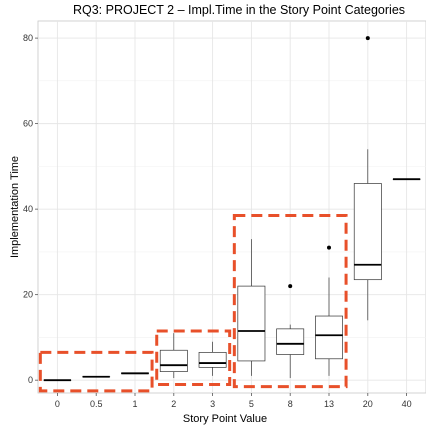 The height and width of the screenshot is (430, 426). What do you see at coordinates (225, 419) in the screenshot?
I see `x-axis-title: Story Point Value` at bounding box center [225, 419].